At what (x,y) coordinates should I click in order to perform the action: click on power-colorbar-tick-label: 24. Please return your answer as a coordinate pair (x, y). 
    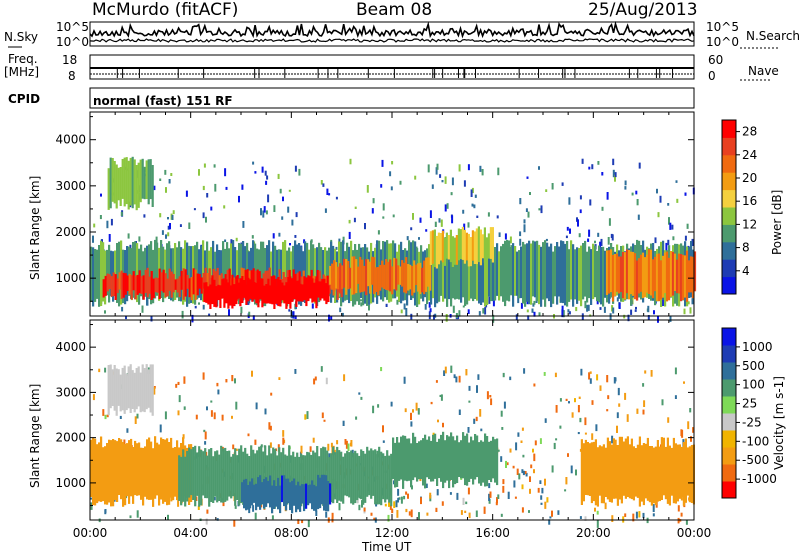
    Looking at the image, I should click on (749, 155).